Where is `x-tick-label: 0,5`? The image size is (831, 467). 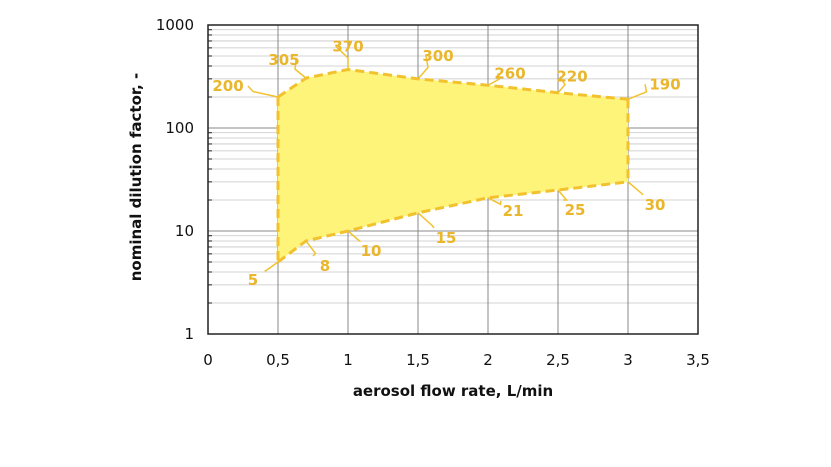
x-tick-label: 0,5 is located at coordinates (278, 360).